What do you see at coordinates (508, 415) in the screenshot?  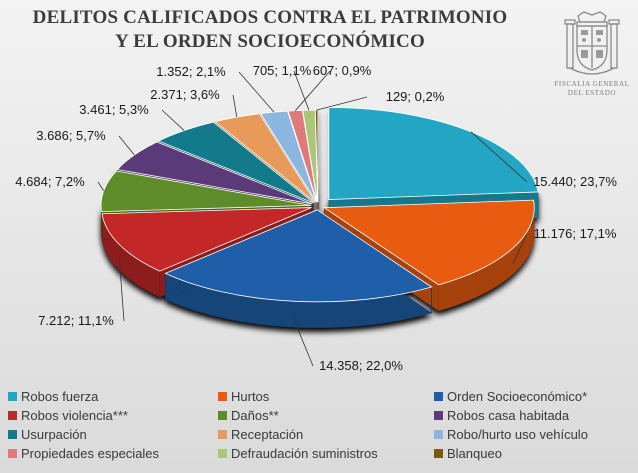 I see `legend-label: Robos casa habitada` at bounding box center [508, 415].